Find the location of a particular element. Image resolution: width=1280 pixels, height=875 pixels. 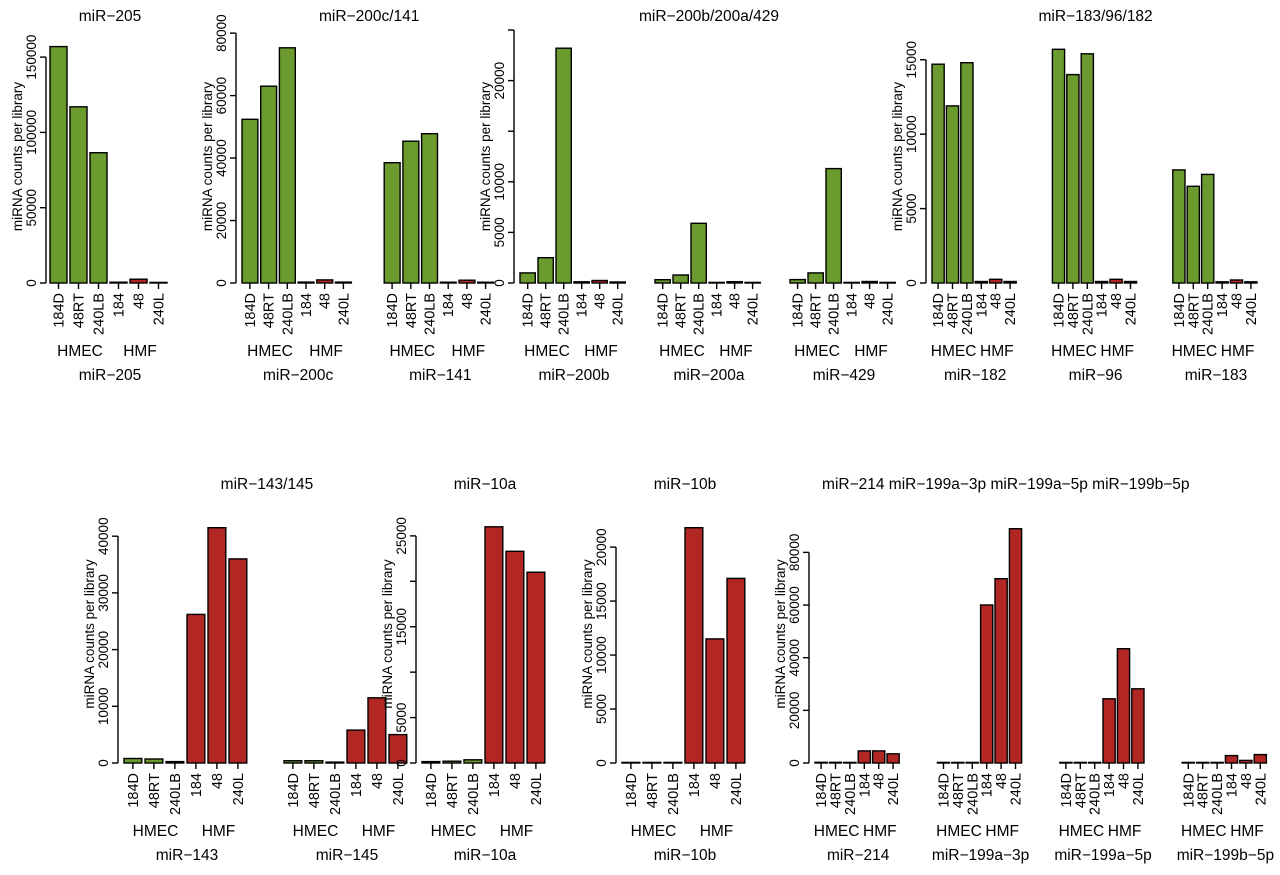

bar-miR-143-240L is located at coordinates (238, 661).